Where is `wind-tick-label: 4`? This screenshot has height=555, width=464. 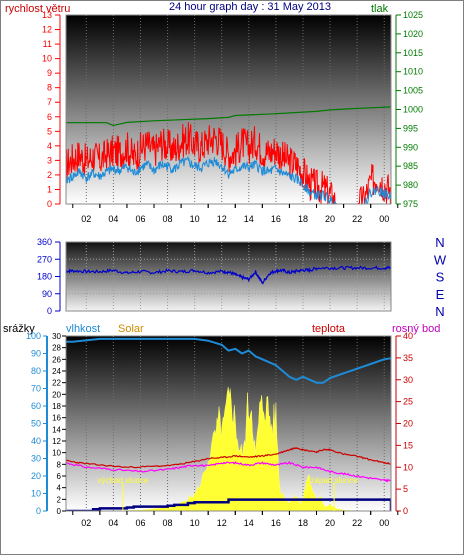 wind-tick-label: 4 is located at coordinates (49, 146).